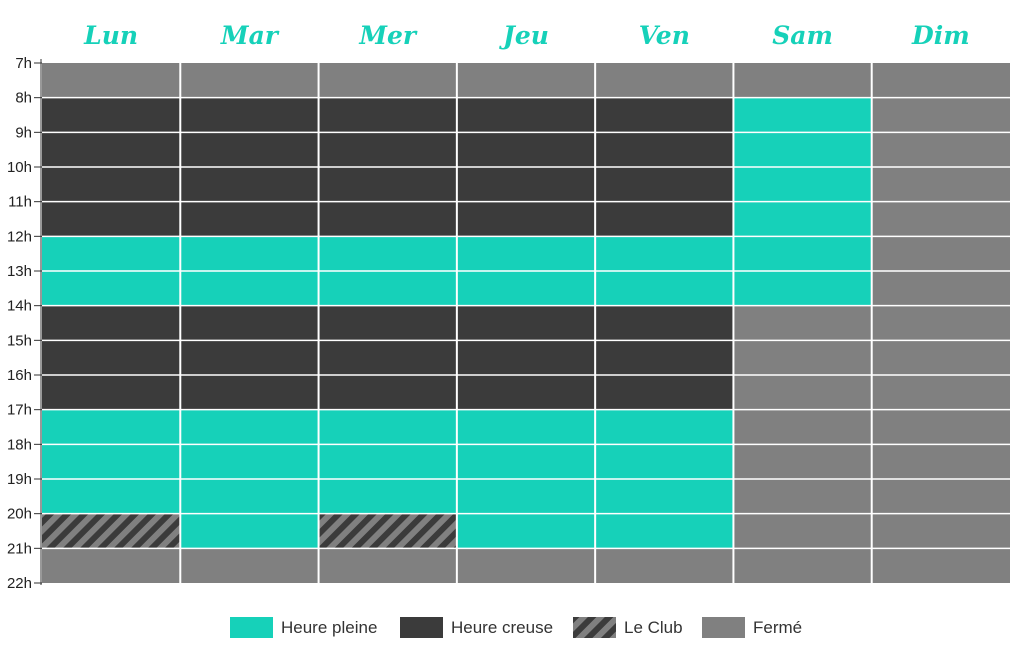 The height and width of the screenshot is (659, 1024). Describe the element at coordinates (664, 357) in the screenshot. I see `cell-ven-14h-17h-creuse` at that location.